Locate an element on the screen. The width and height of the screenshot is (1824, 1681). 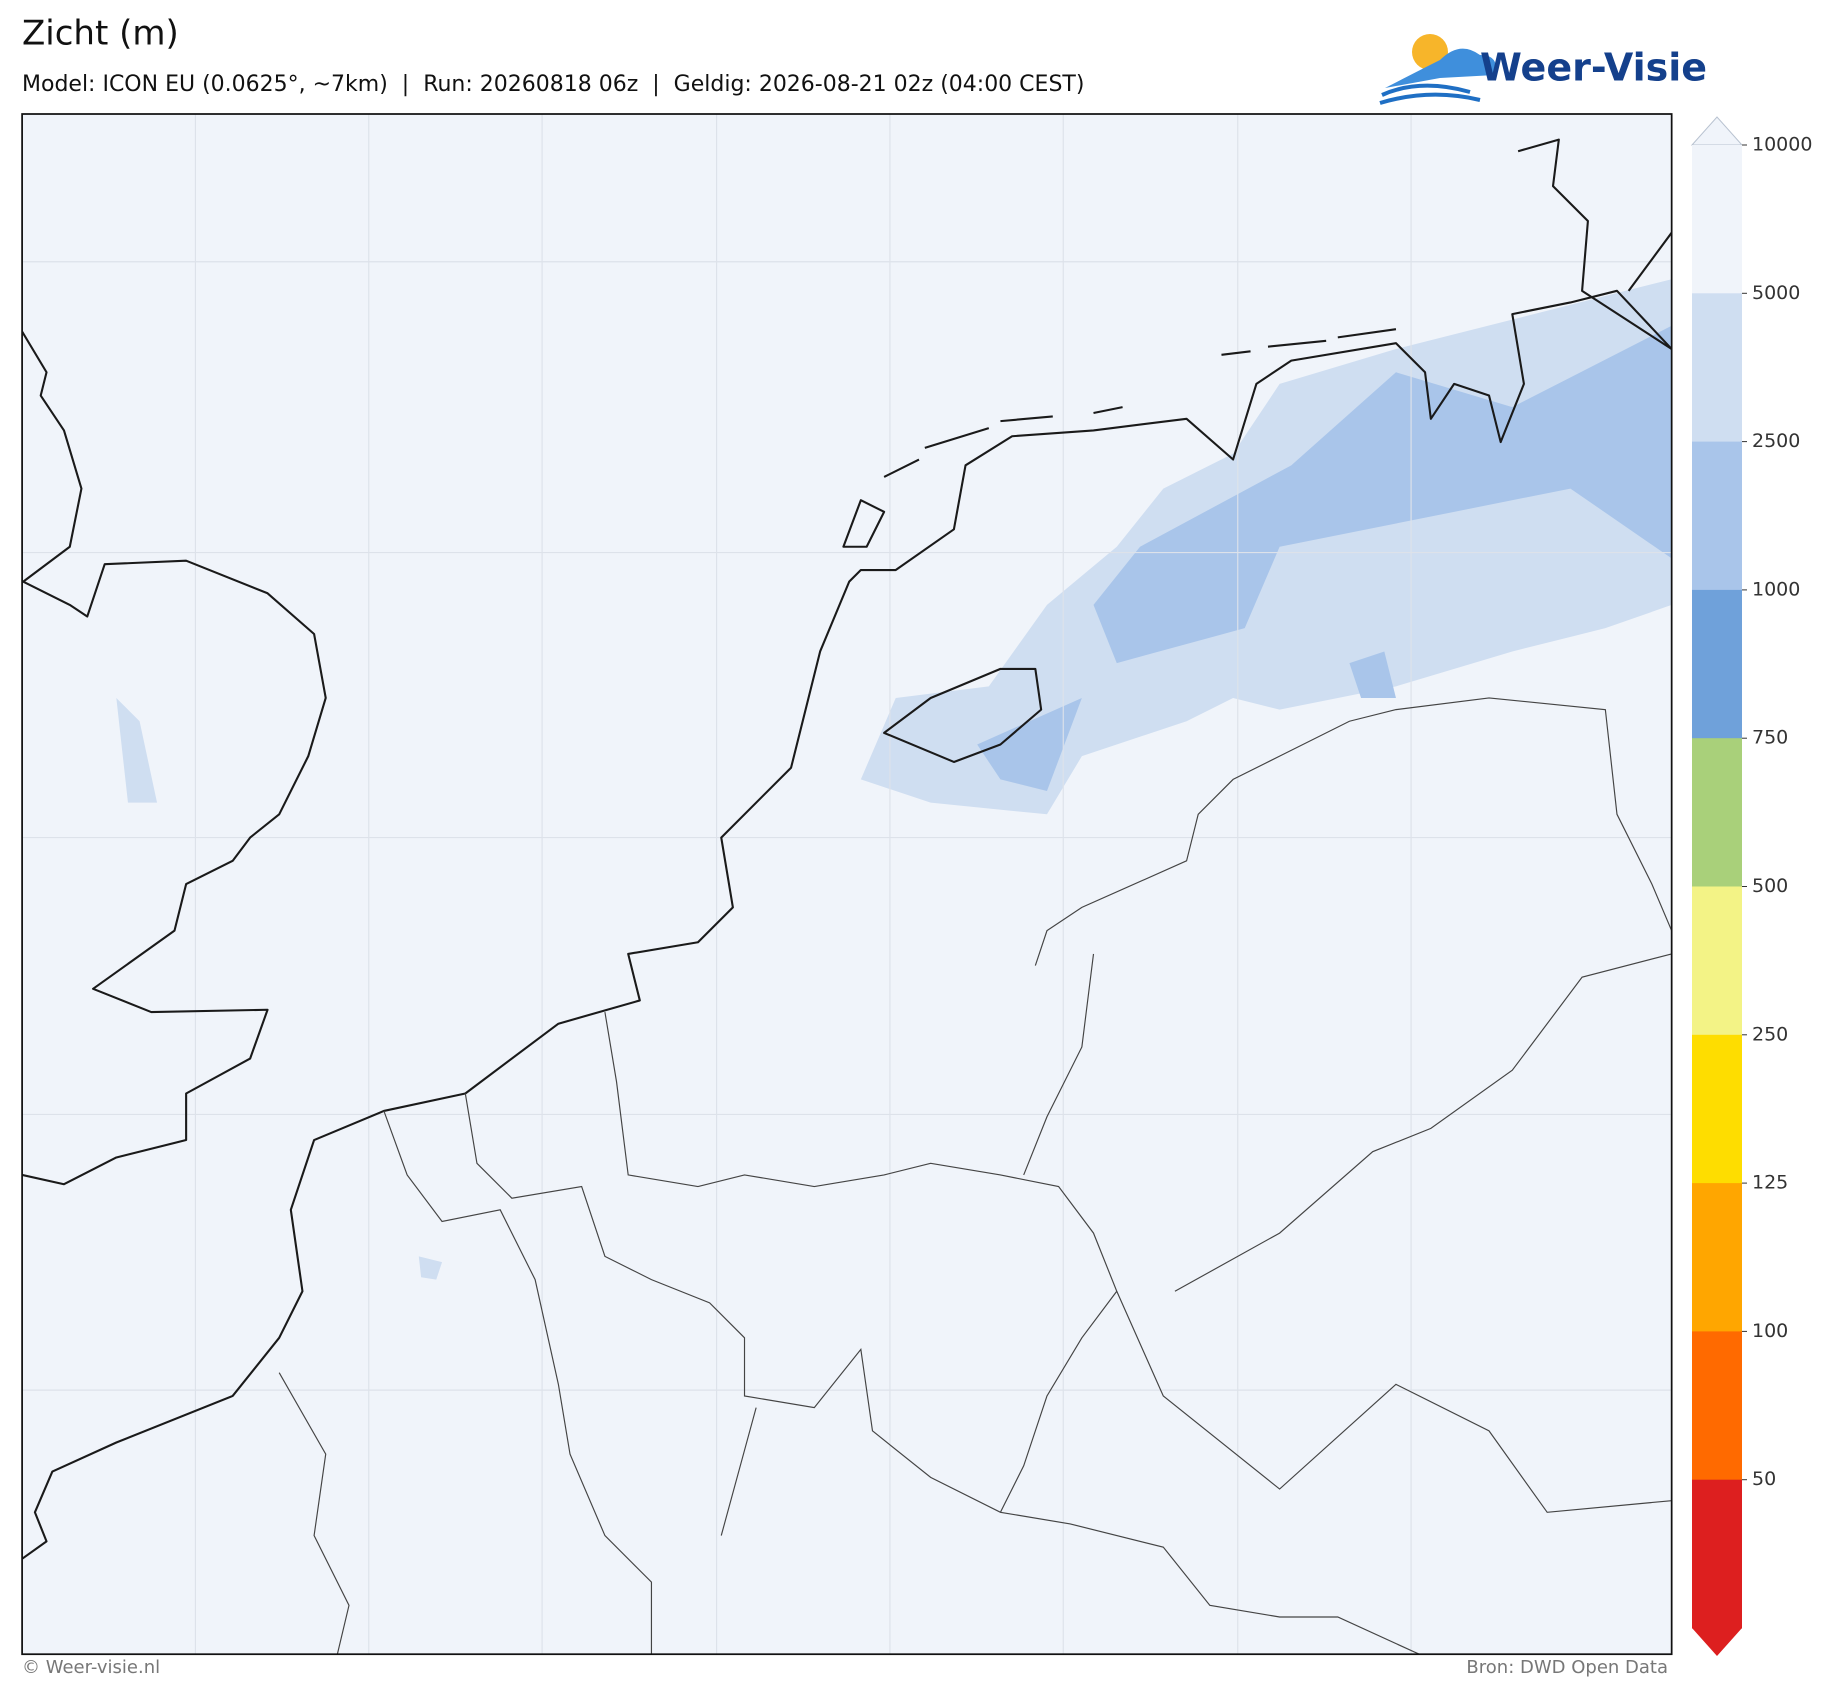
colorbar-label: 750 is located at coordinates (1770, 738).